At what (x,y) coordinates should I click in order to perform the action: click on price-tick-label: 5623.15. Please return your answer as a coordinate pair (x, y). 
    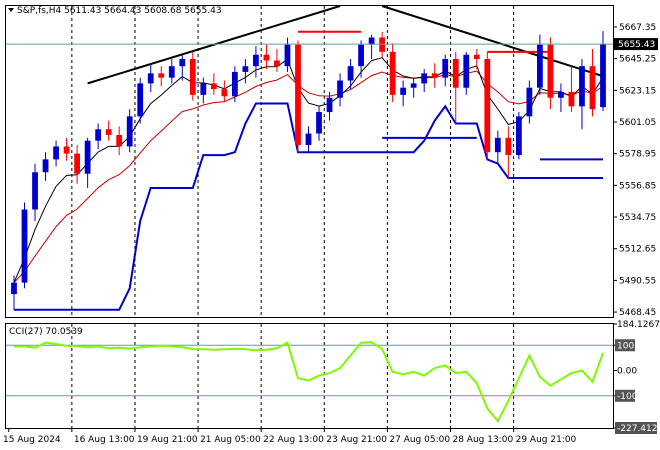
    Looking at the image, I should click on (637, 91).